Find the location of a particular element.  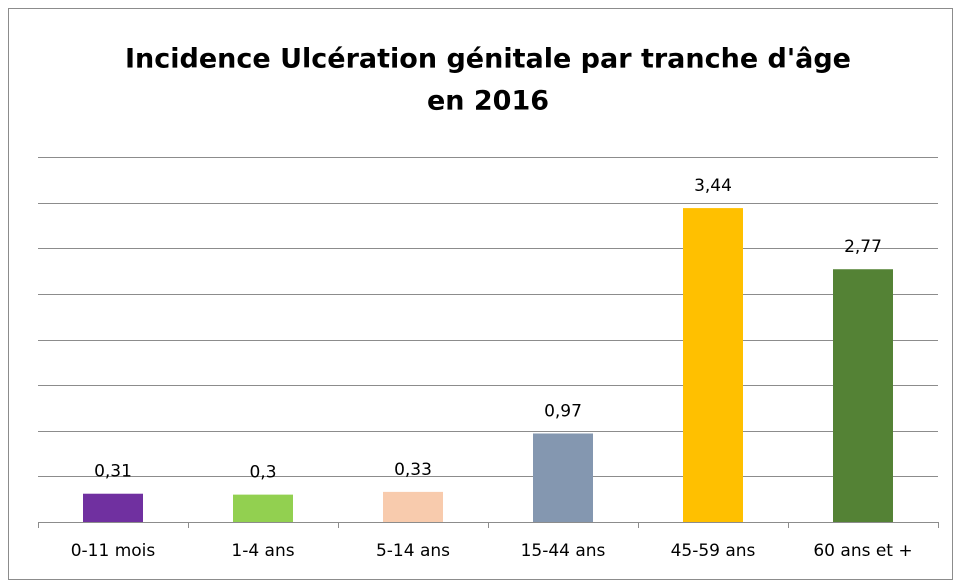

x-tick-label: 0-11 mois is located at coordinates (113, 551).